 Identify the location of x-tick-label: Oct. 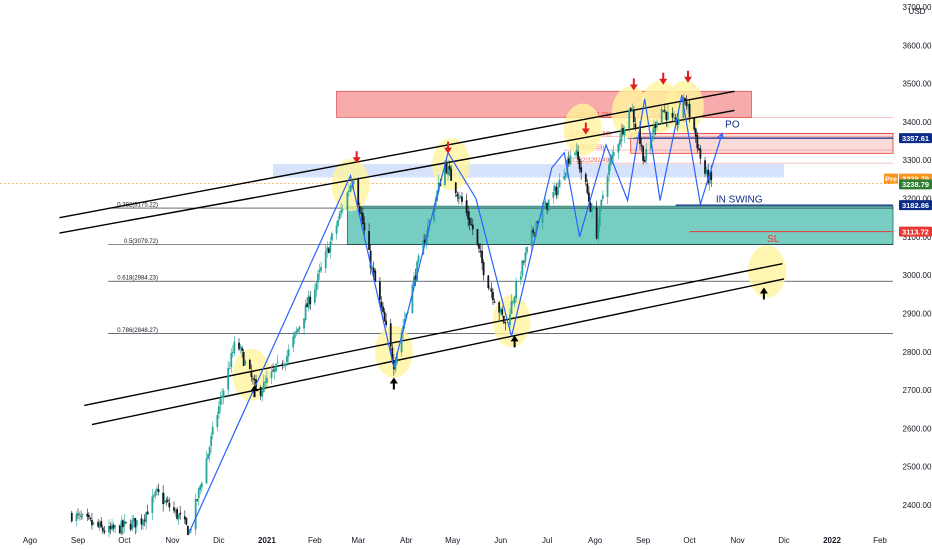
(124, 540).